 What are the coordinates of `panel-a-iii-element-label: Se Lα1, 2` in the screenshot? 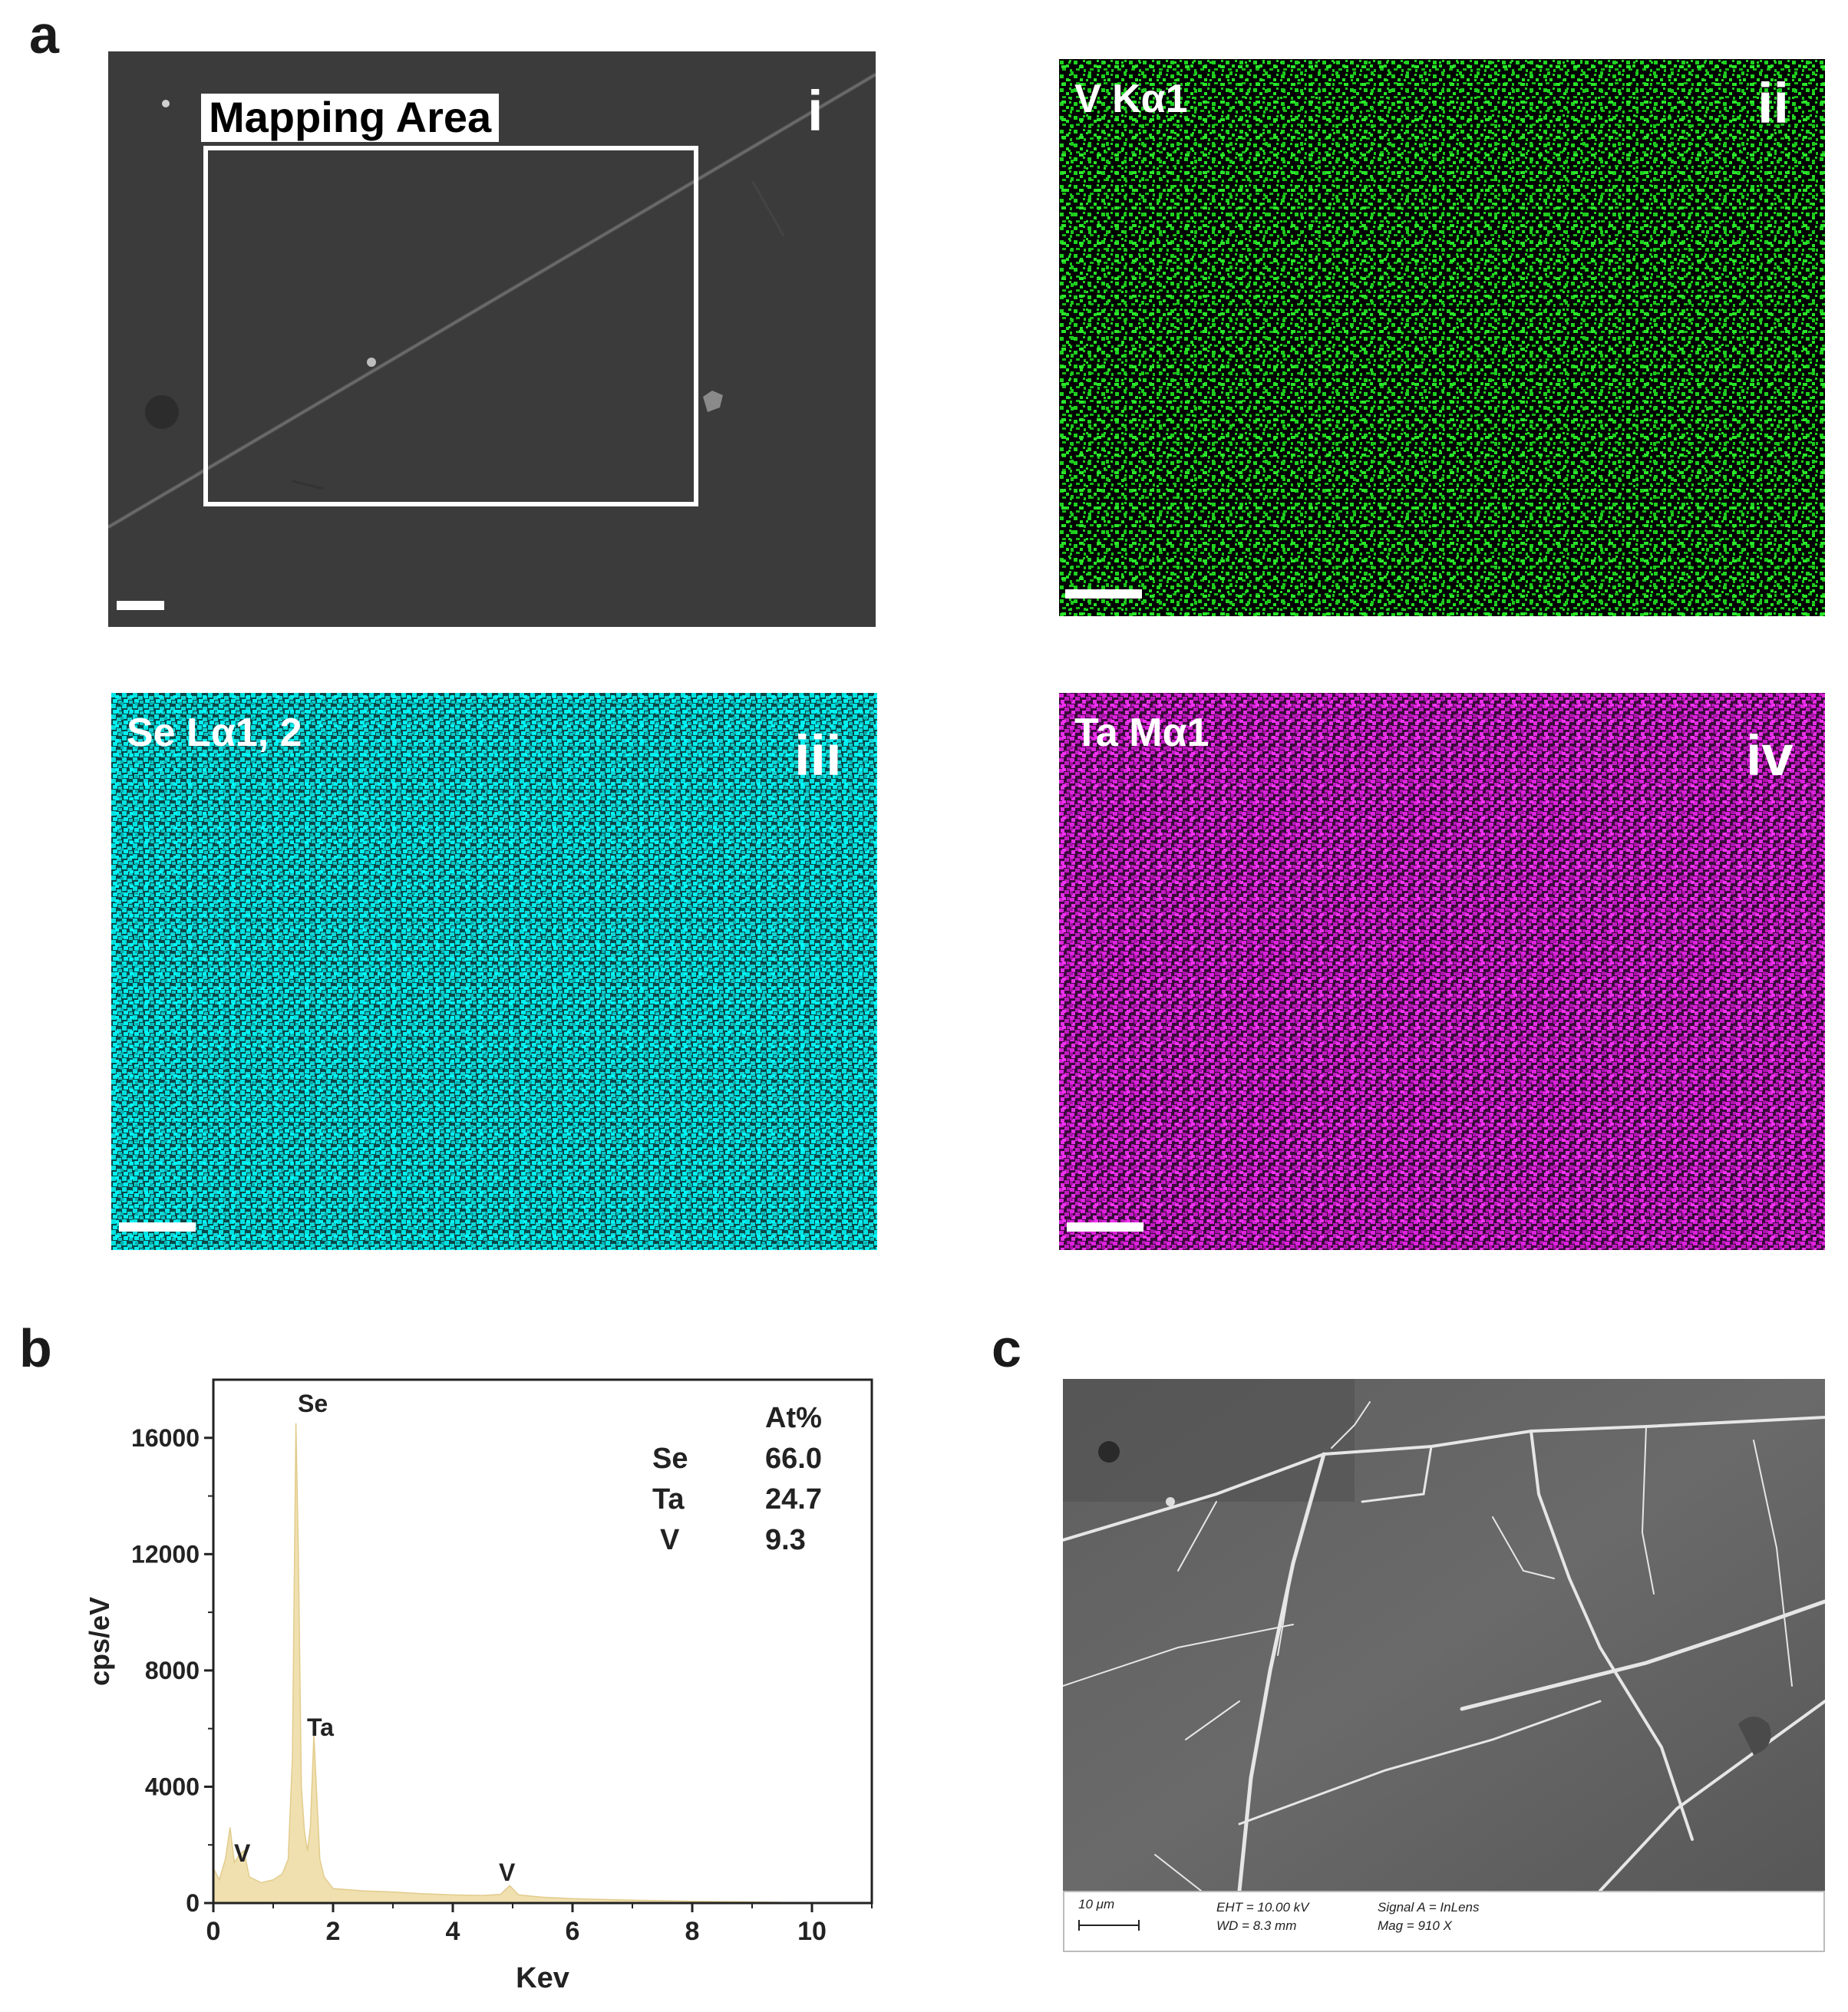 It's located at (214, 733).